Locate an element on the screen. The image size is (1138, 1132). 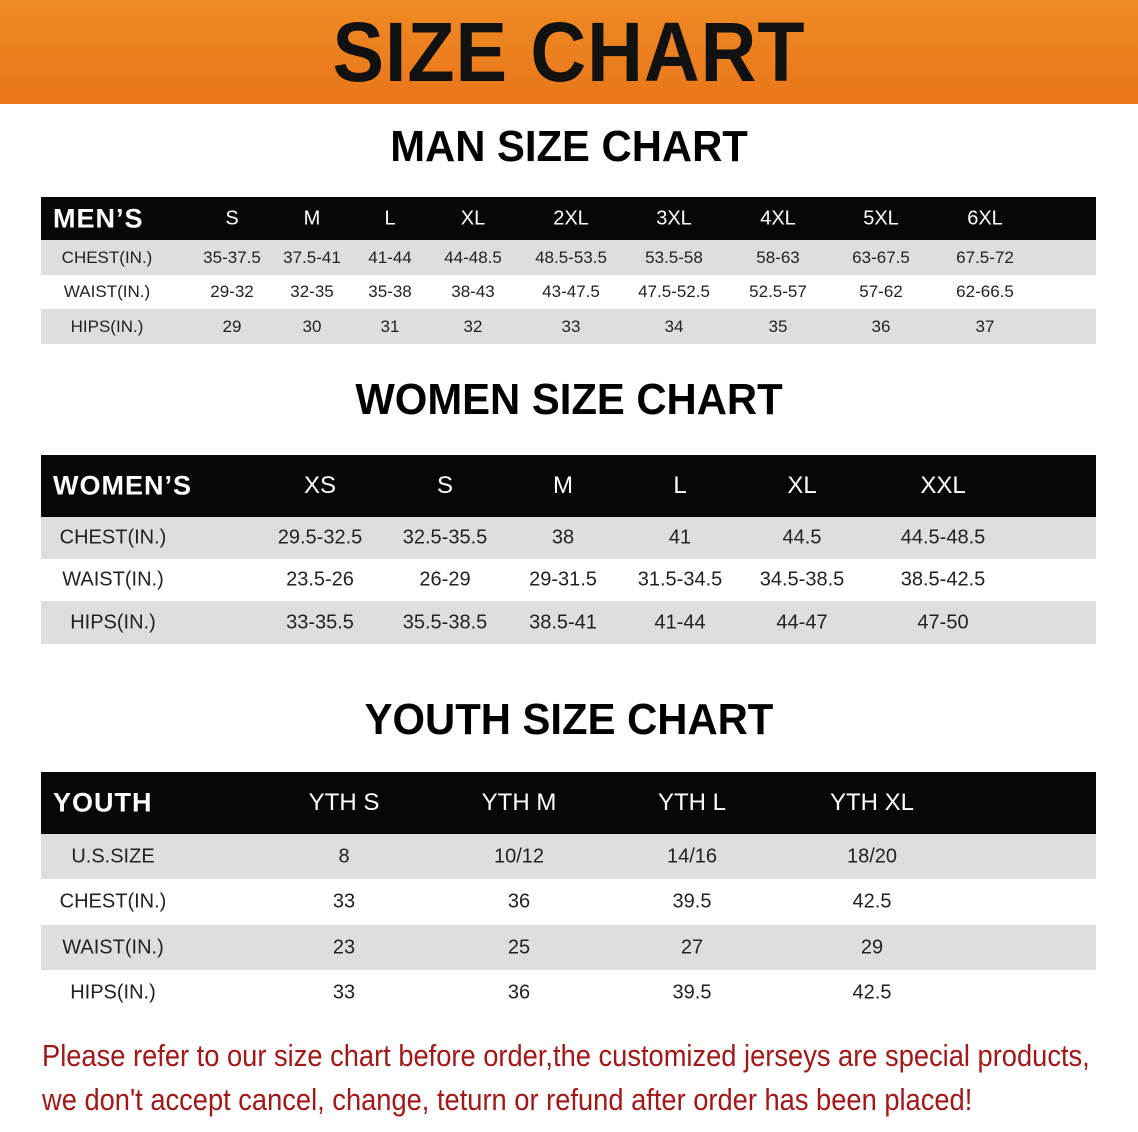
table-cell: 44.5-48.5 is located at coordinates (943, 537).